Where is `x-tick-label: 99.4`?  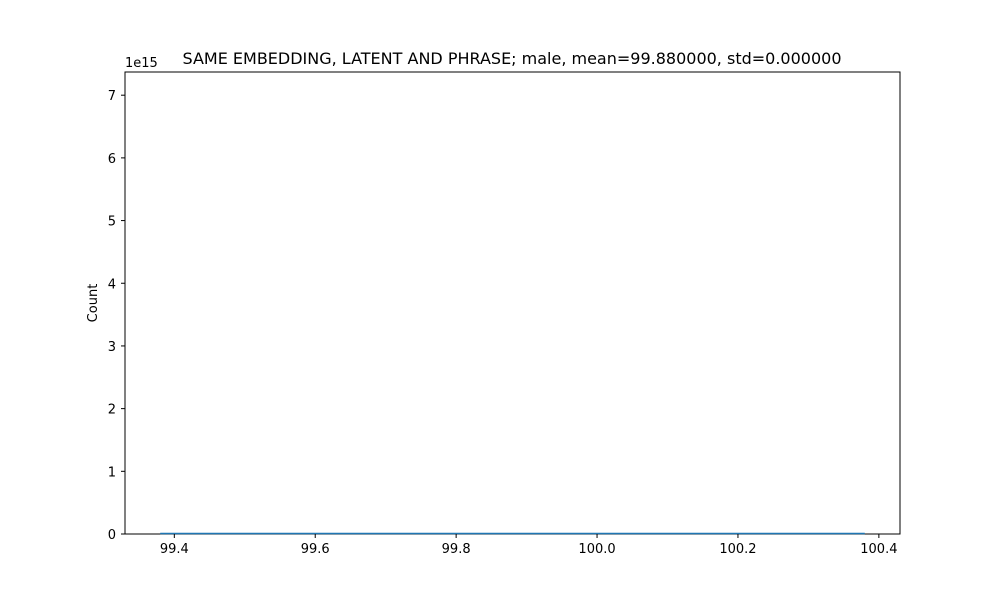
x-tick-label: 99.4 is located at coordinates (174, 549).